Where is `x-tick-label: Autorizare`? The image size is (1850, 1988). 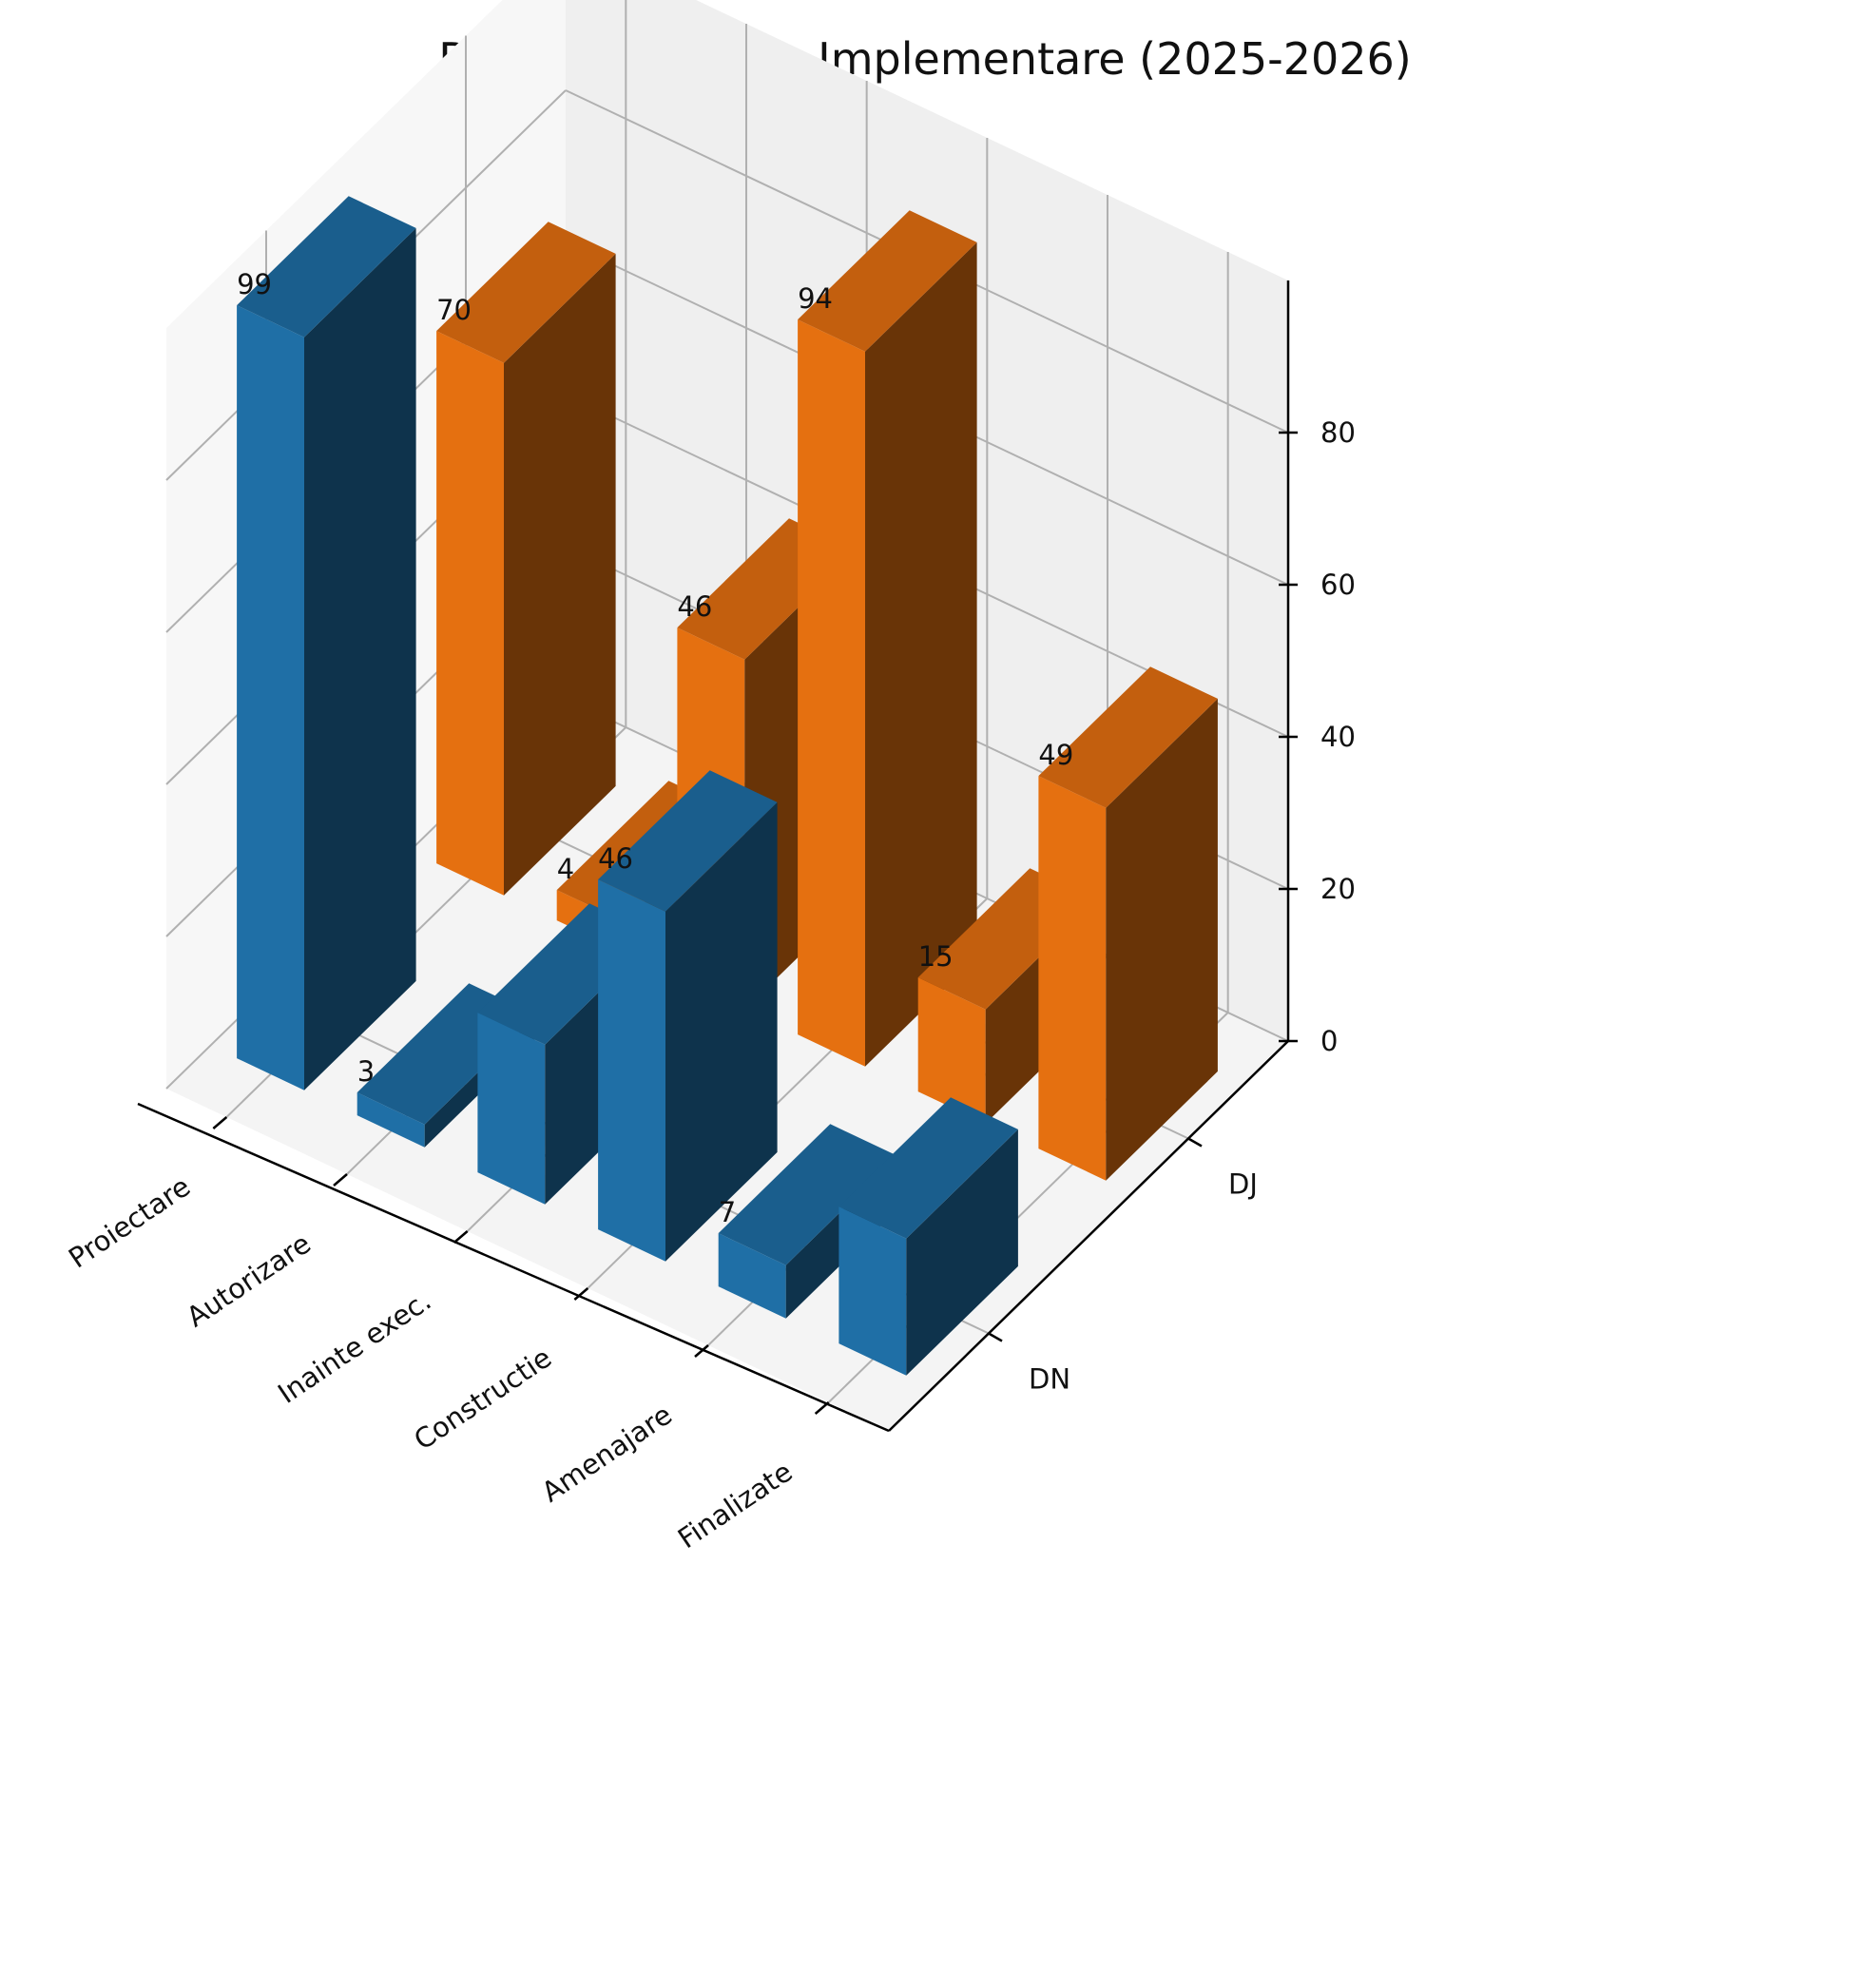 x-tick-label: Autorizare is located at coordinates (249, 1280).